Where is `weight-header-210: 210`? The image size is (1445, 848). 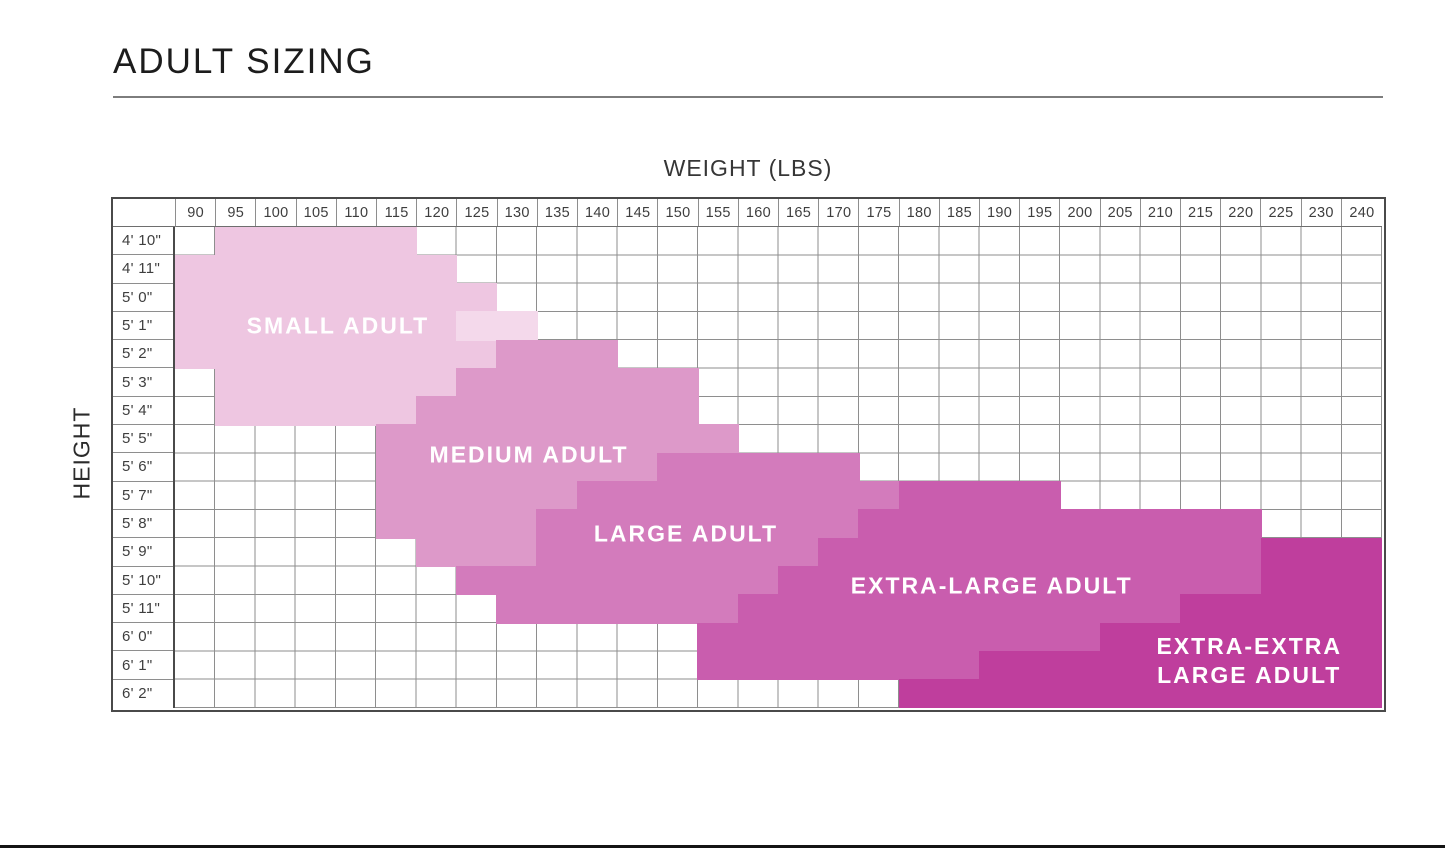
weight-header-210: 210 is located at coordinates (1161, 212).